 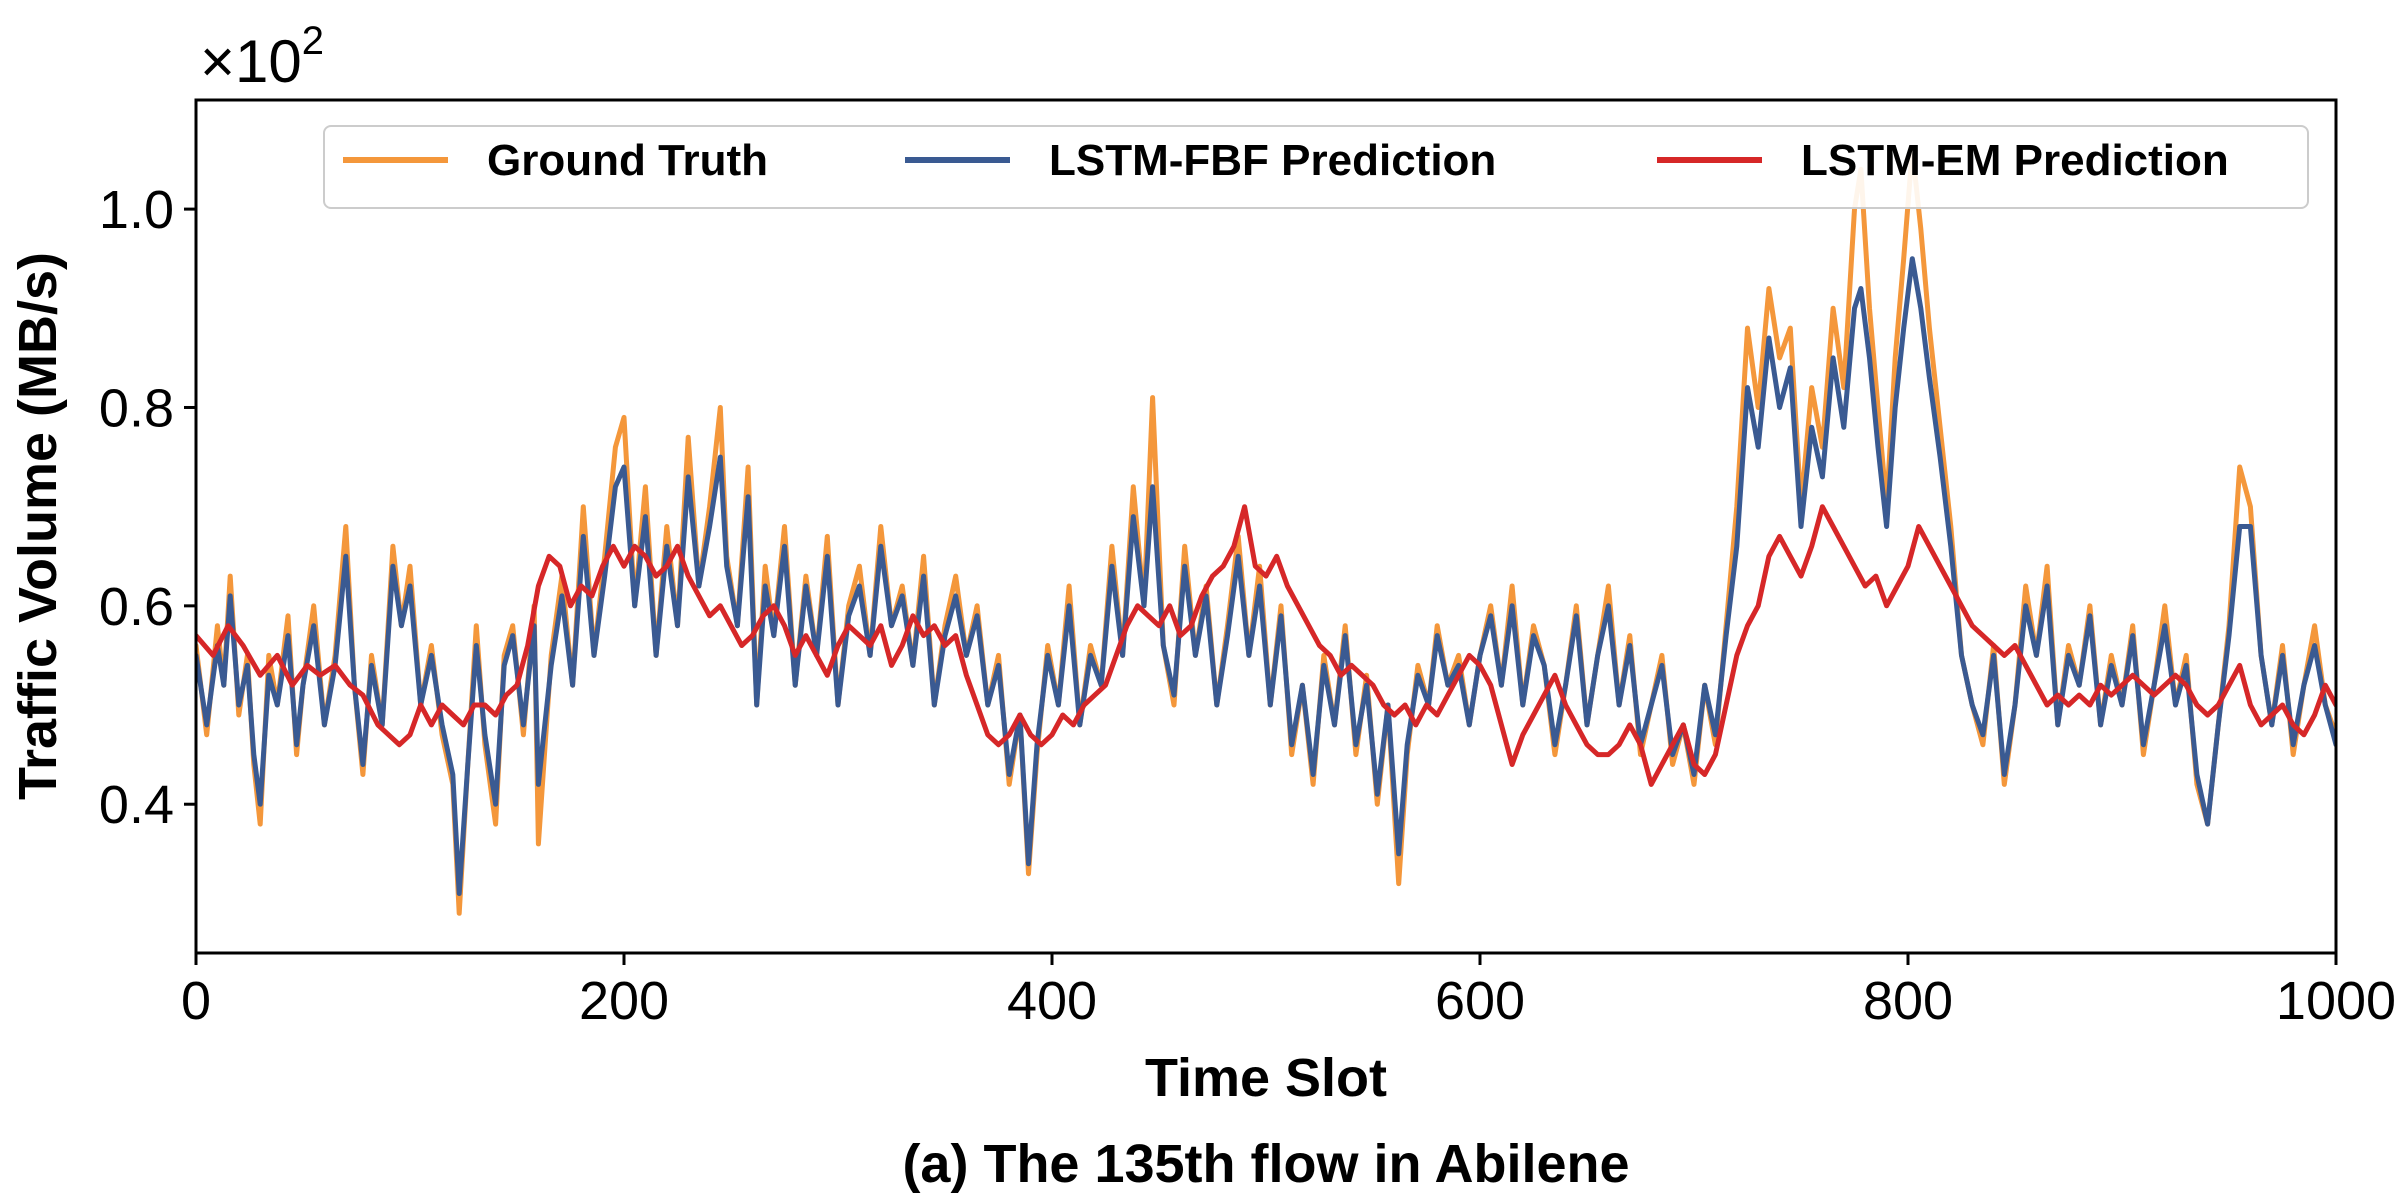 I want to click on x-axis: 0 200 400 600 800 1000, so click(x=1288, y=992).